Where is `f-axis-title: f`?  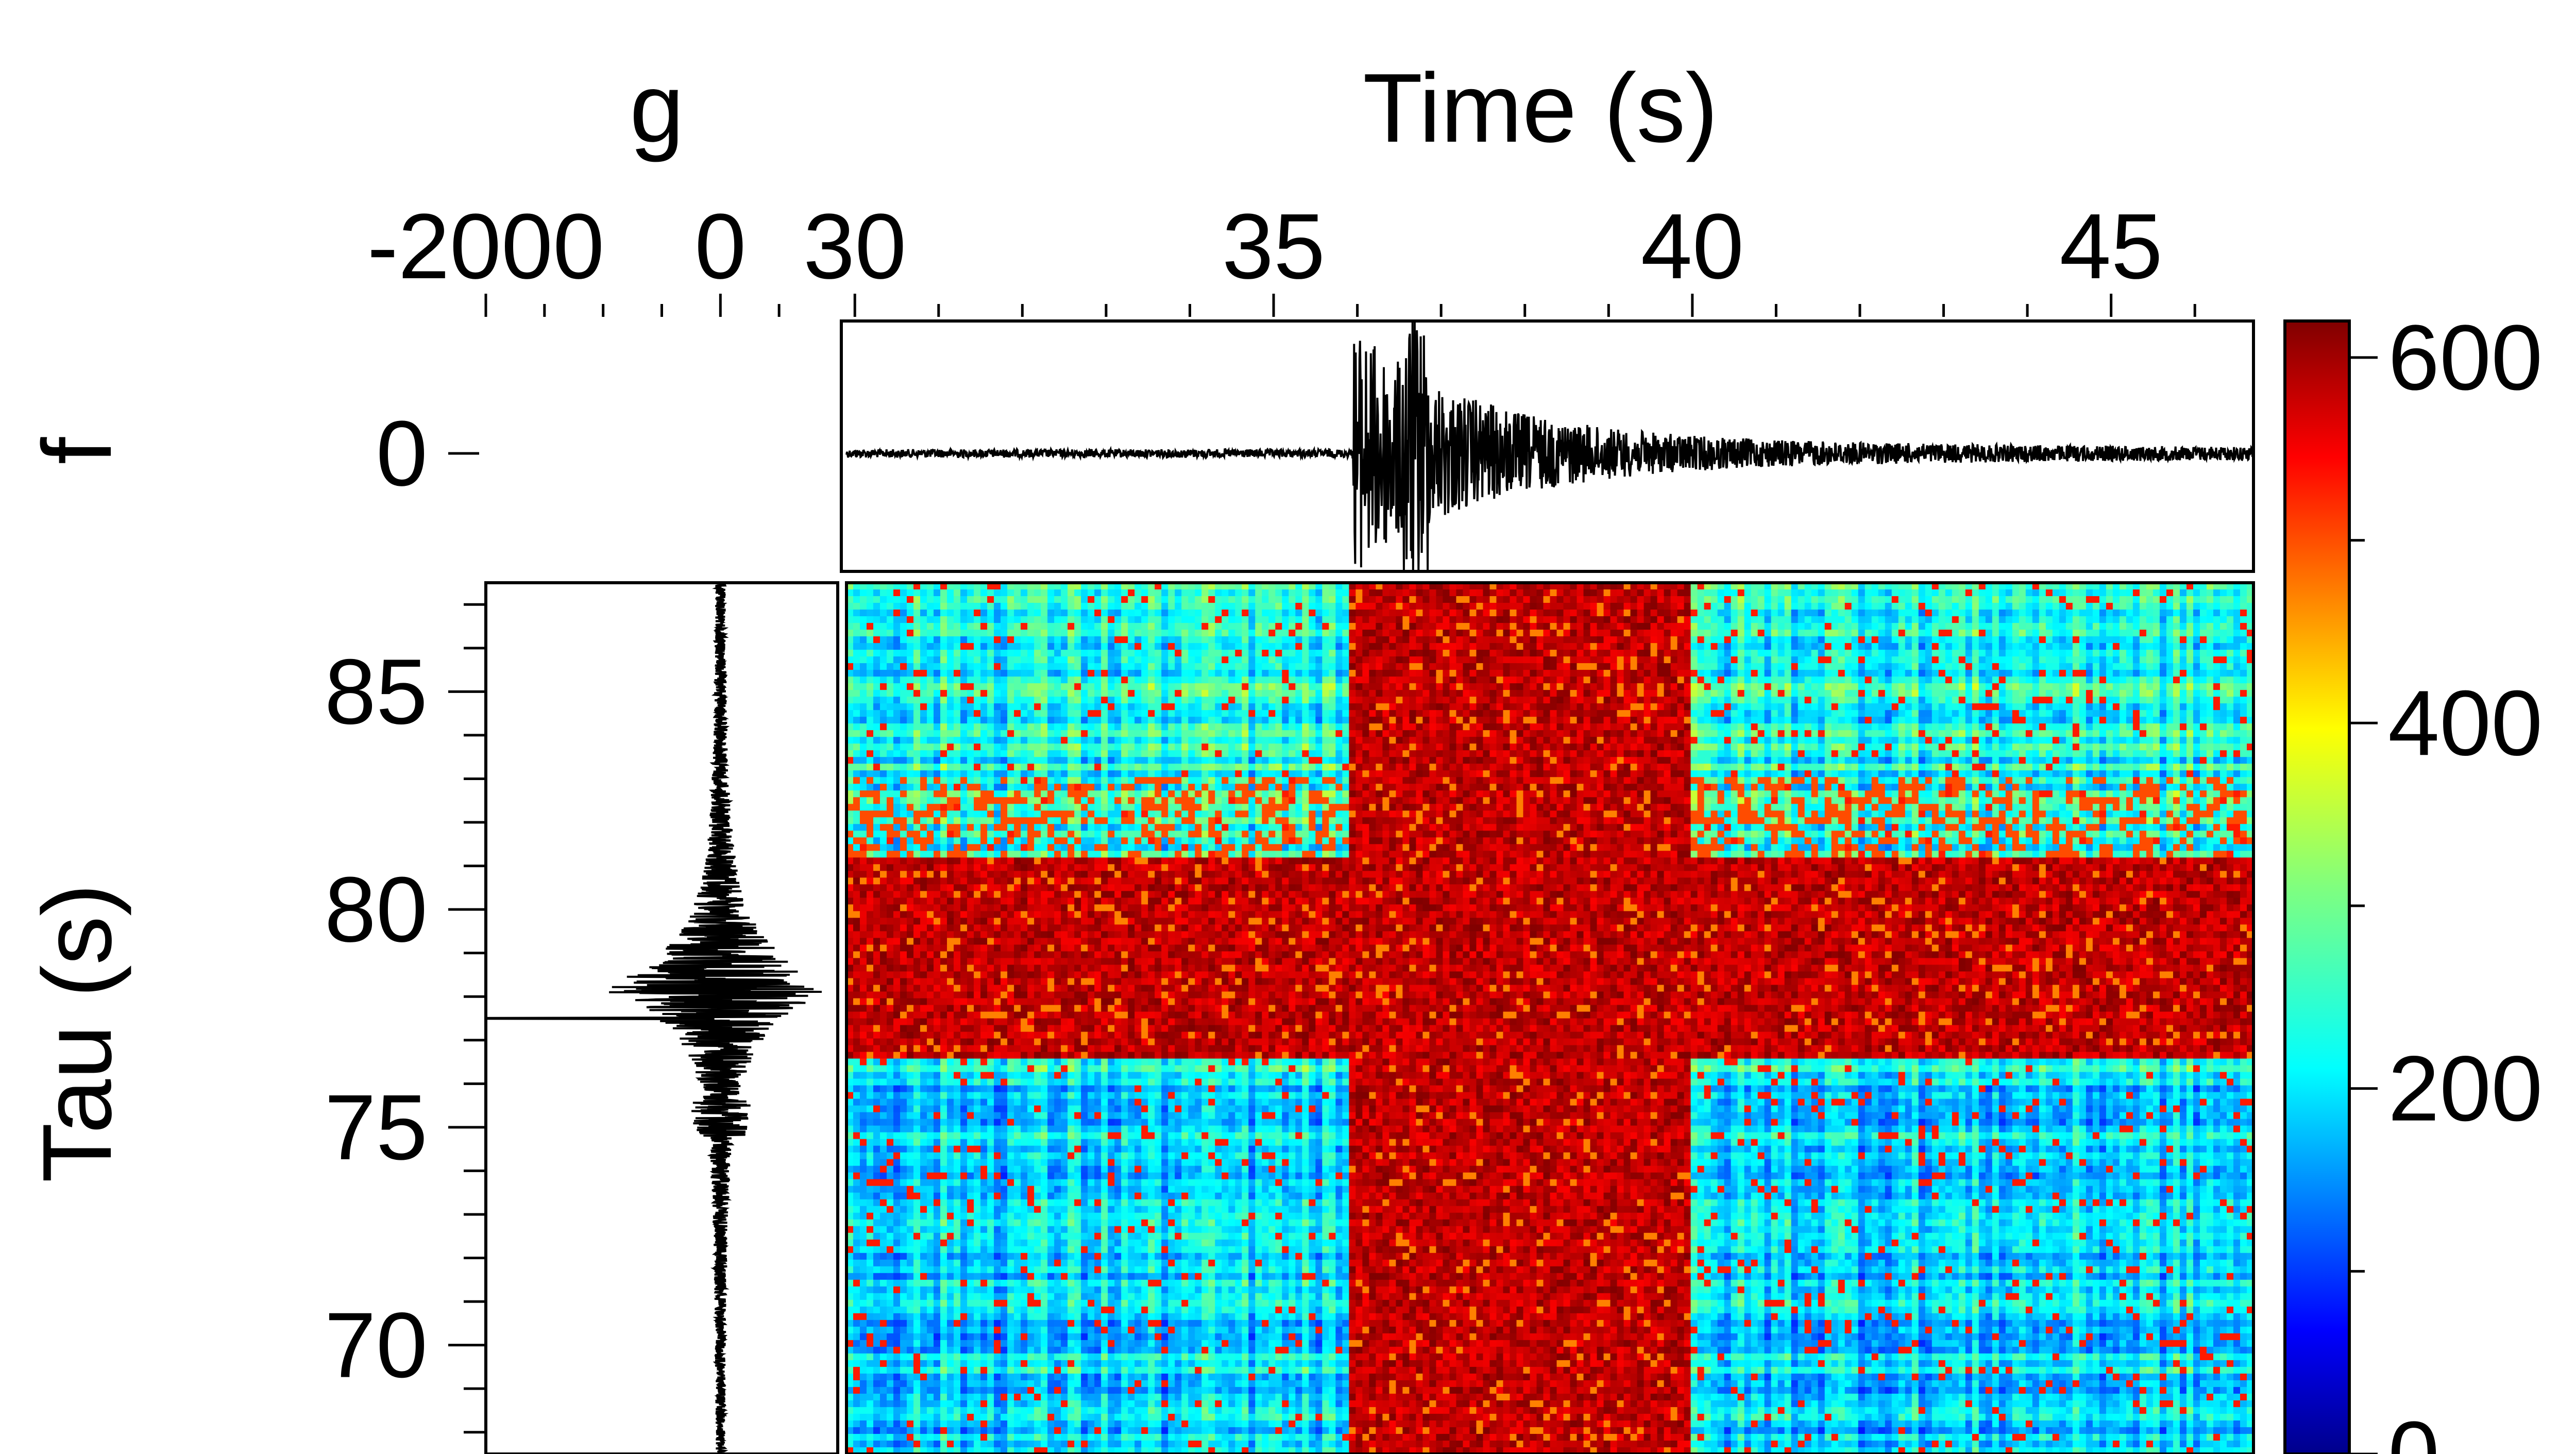 f-axis-title: f is located at coordinates (77, 450).